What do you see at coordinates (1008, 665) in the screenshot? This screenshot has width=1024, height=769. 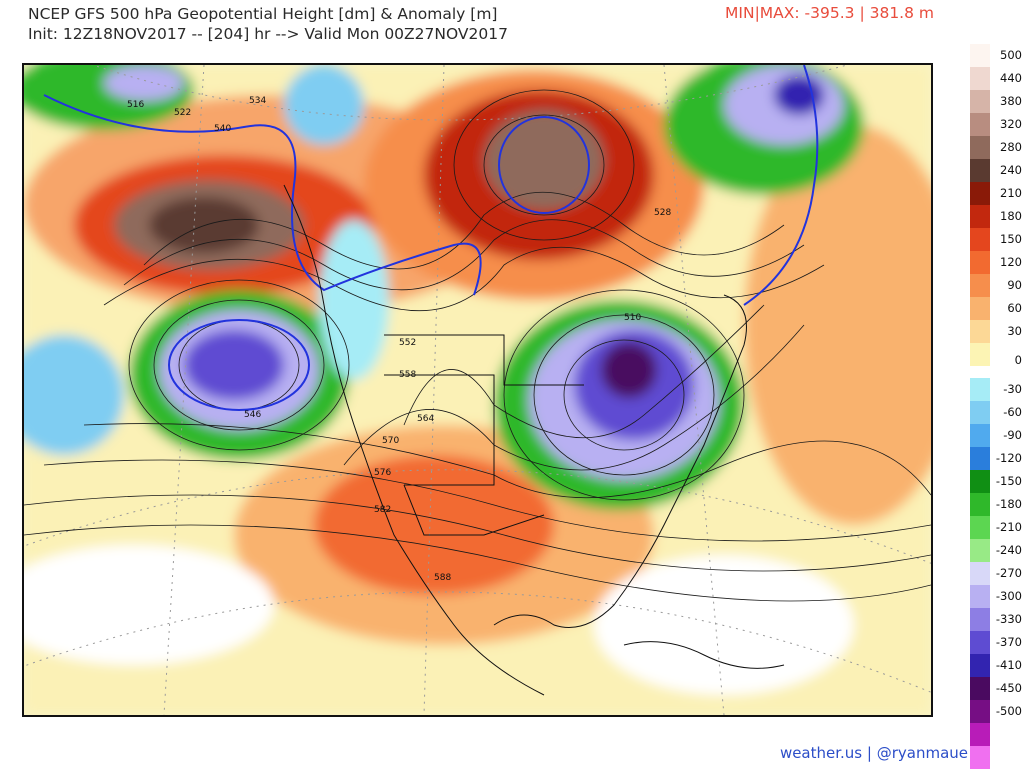 I see `colorbar-tick-label: -410` at bounding box center [1008, 665].